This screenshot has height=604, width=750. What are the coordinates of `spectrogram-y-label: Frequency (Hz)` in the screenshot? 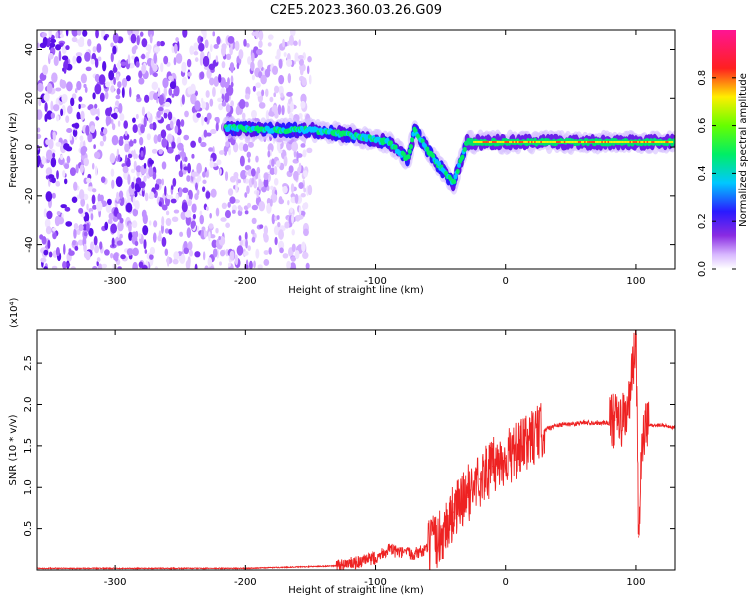 It's located at (13, 150).